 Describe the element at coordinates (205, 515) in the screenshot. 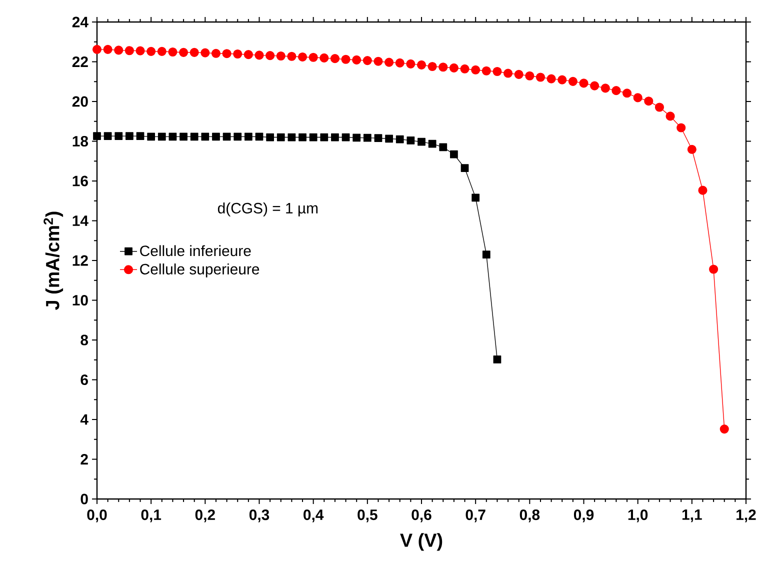

I see `x-tick-label: 0,2` at that location.